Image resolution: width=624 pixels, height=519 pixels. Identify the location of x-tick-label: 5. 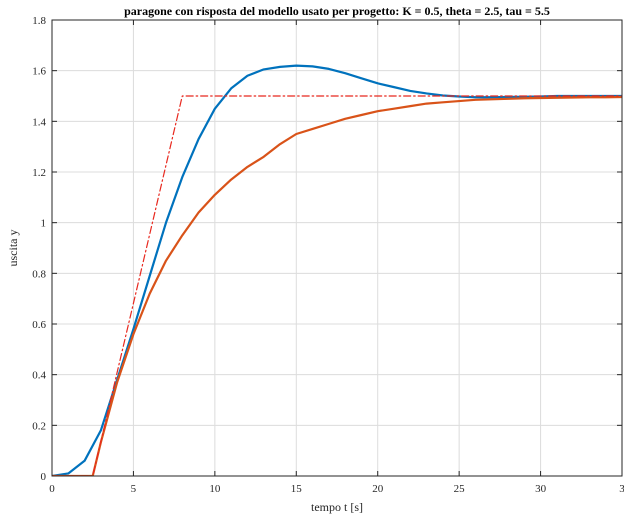
(134, 489).